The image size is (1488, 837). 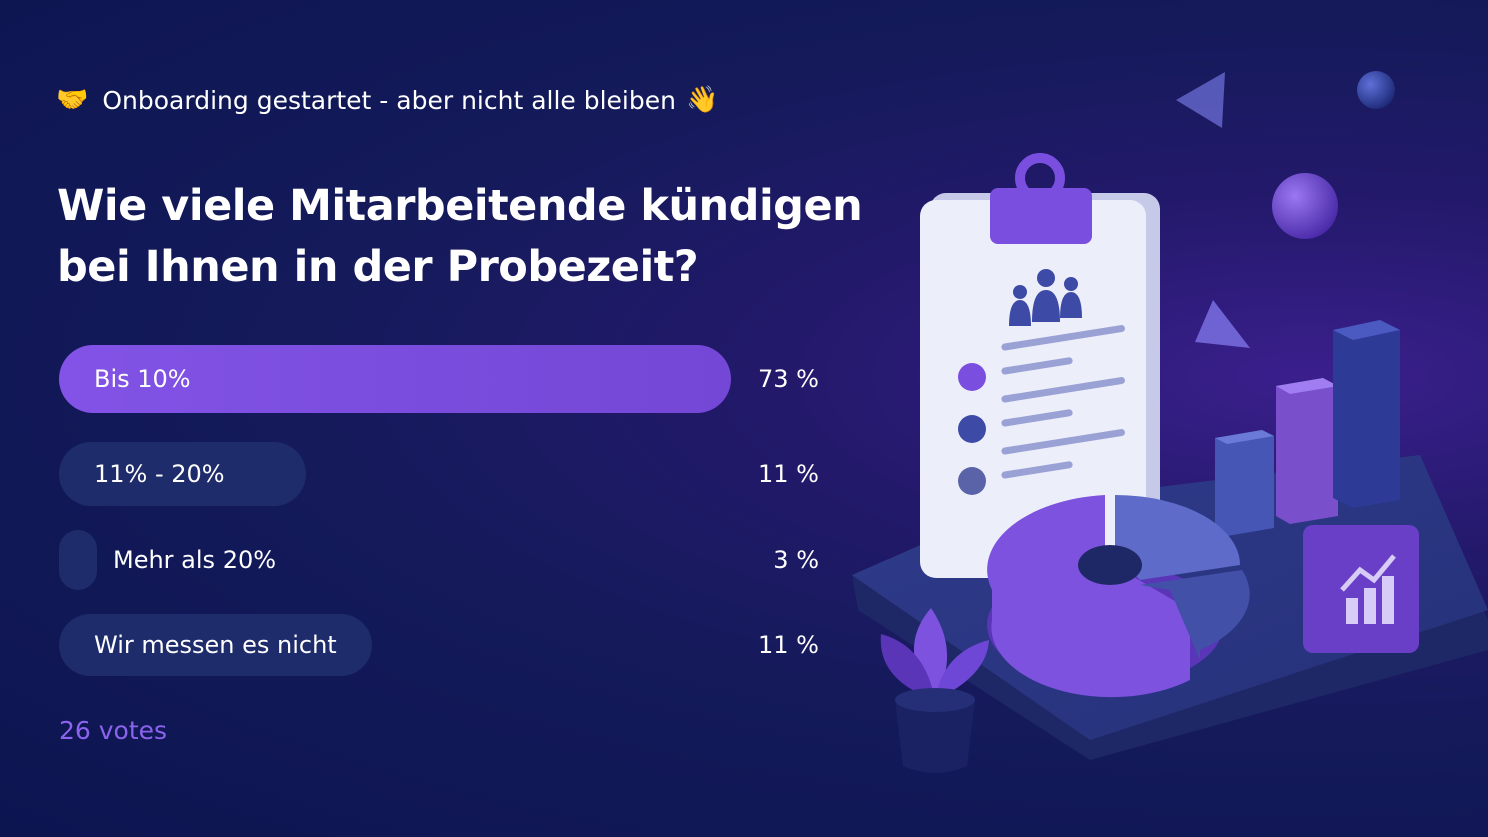 What do you see at coordinates (1118, 596) in the screenshot?
I see `donut-chart-illustration` at bounding box center [1118, 596].